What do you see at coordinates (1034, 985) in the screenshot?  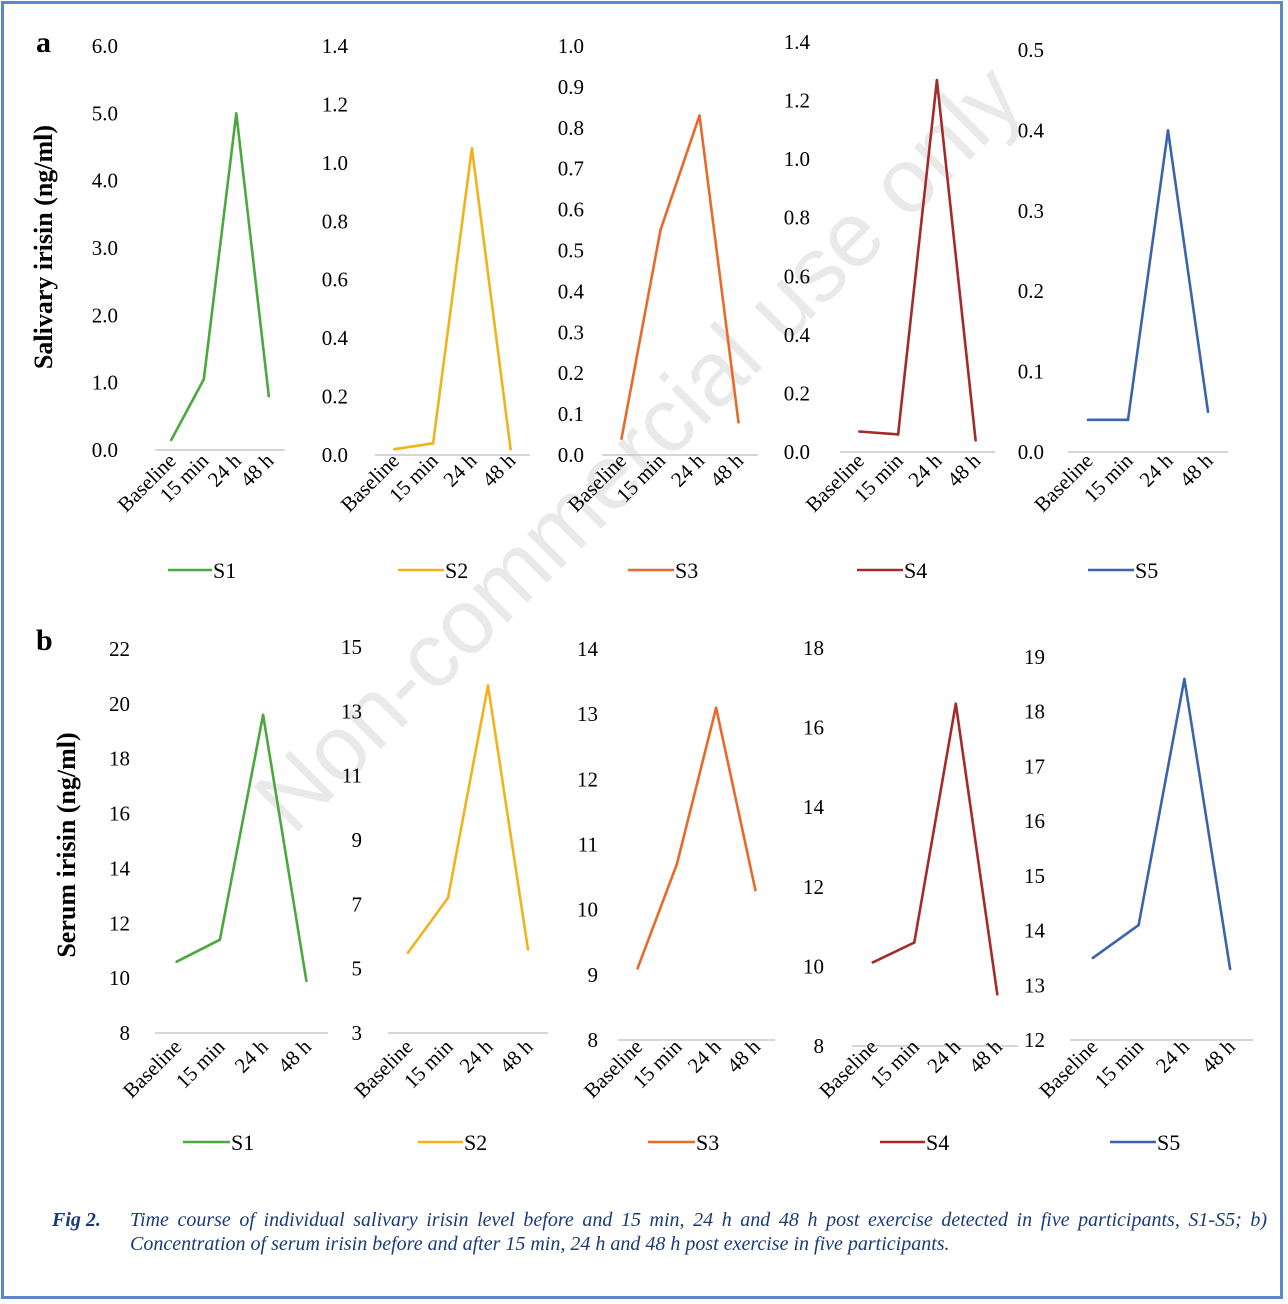 I see `y-tick-label: 13` at bounding box center [1034, 985].